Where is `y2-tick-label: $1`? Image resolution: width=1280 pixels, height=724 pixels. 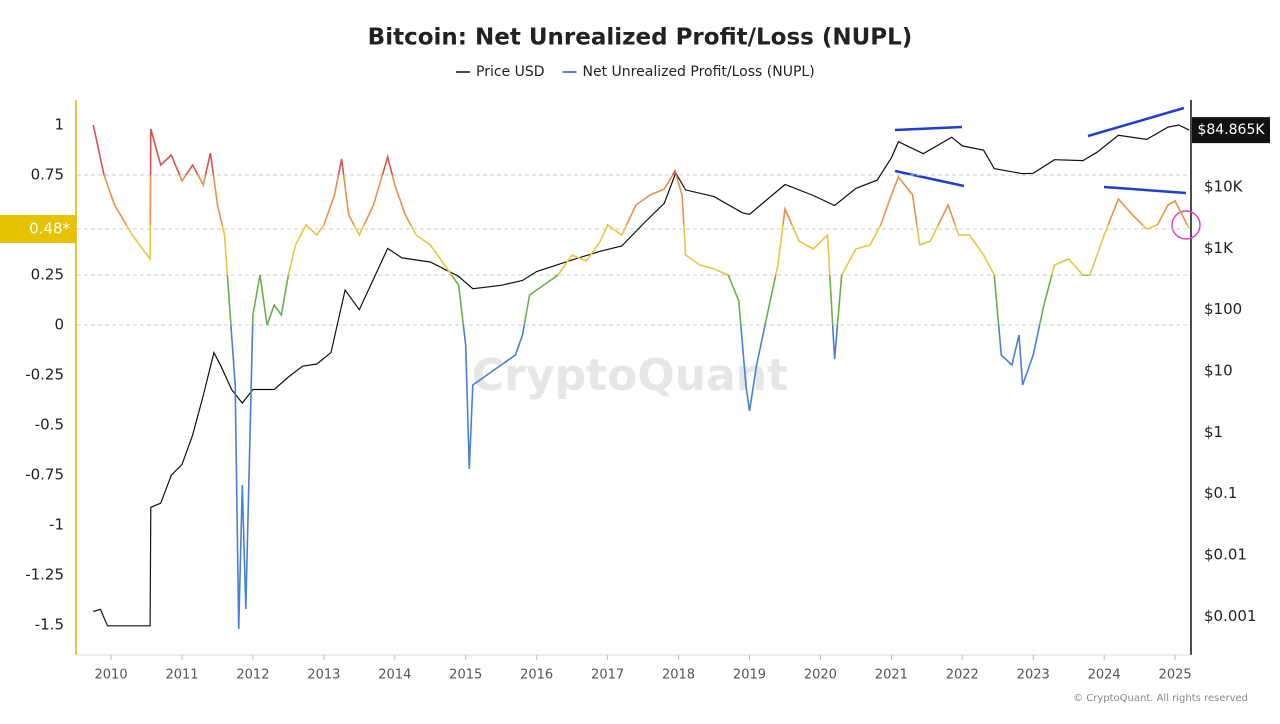 y2-tick-label: $1 is located at coordinates (1213, 432).